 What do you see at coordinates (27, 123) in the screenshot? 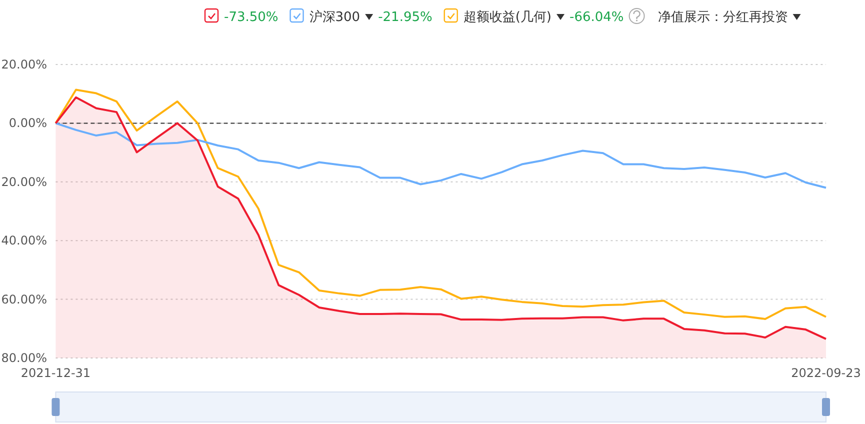
I see `y-tick-label: 0.00%` at bounding box center [27, 123].